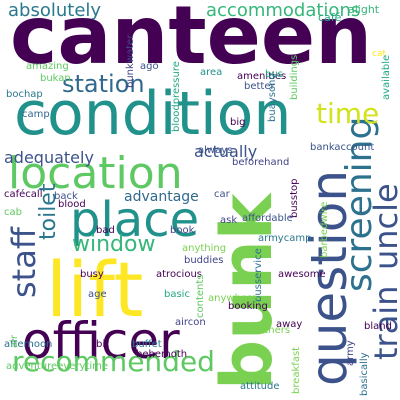 The image size is (400, 400). I want to click on word-cafecall: cafécall, so click(23, 194).